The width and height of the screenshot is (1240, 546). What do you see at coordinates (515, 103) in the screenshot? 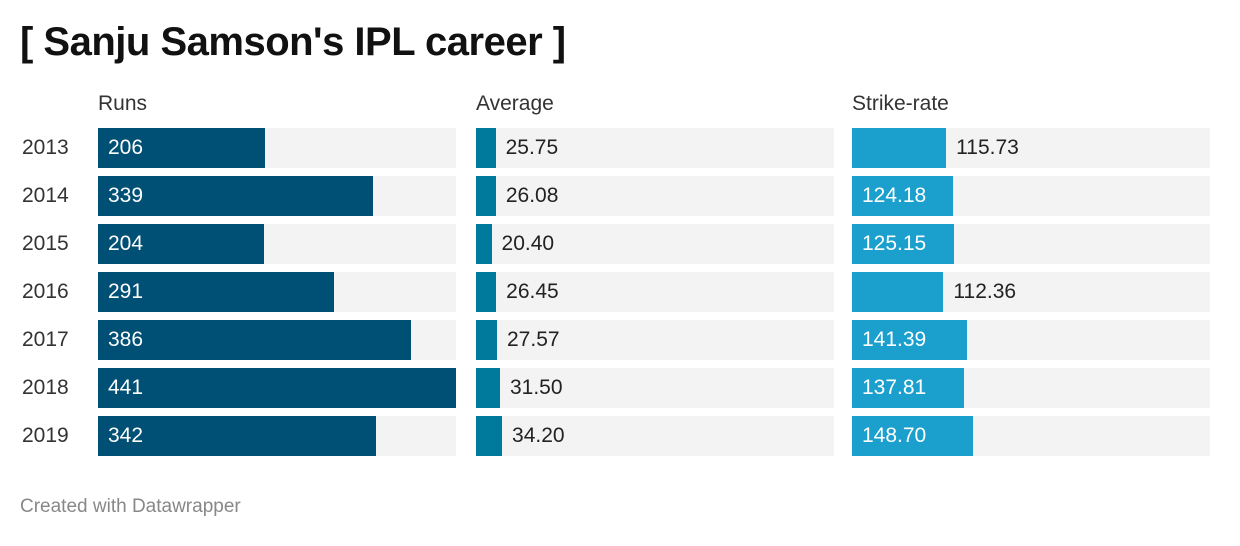
I see `column-header-average: Average` at bounding box center [515, 103].